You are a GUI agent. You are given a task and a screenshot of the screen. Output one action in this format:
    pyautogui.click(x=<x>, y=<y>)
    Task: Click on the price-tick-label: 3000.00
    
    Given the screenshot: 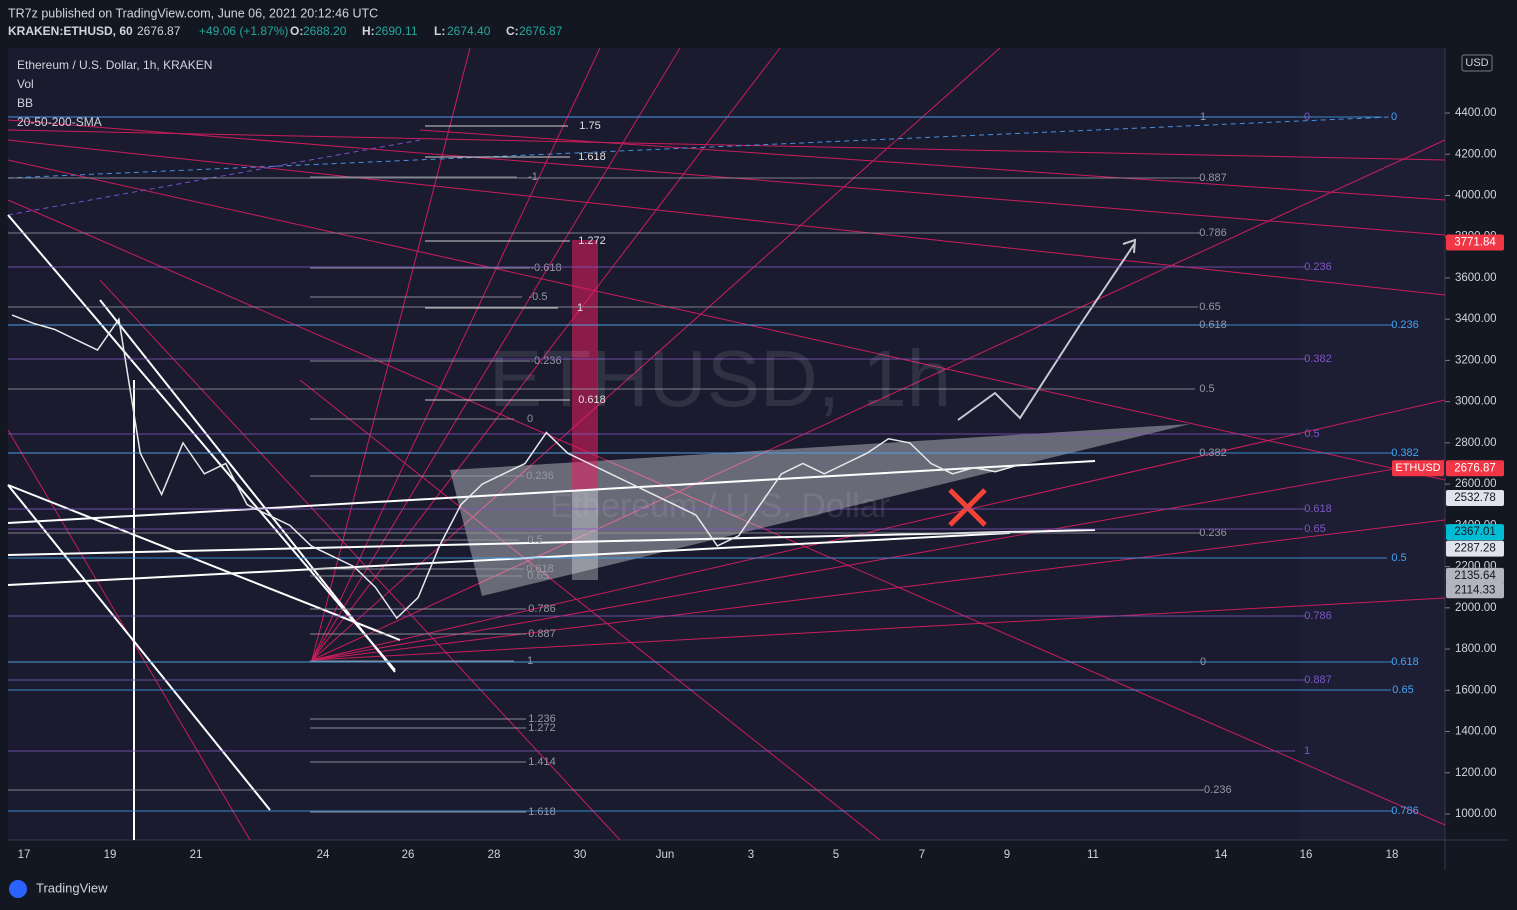 What is the action you would take?
    pyautogui.click(x=1476, y=402)
    